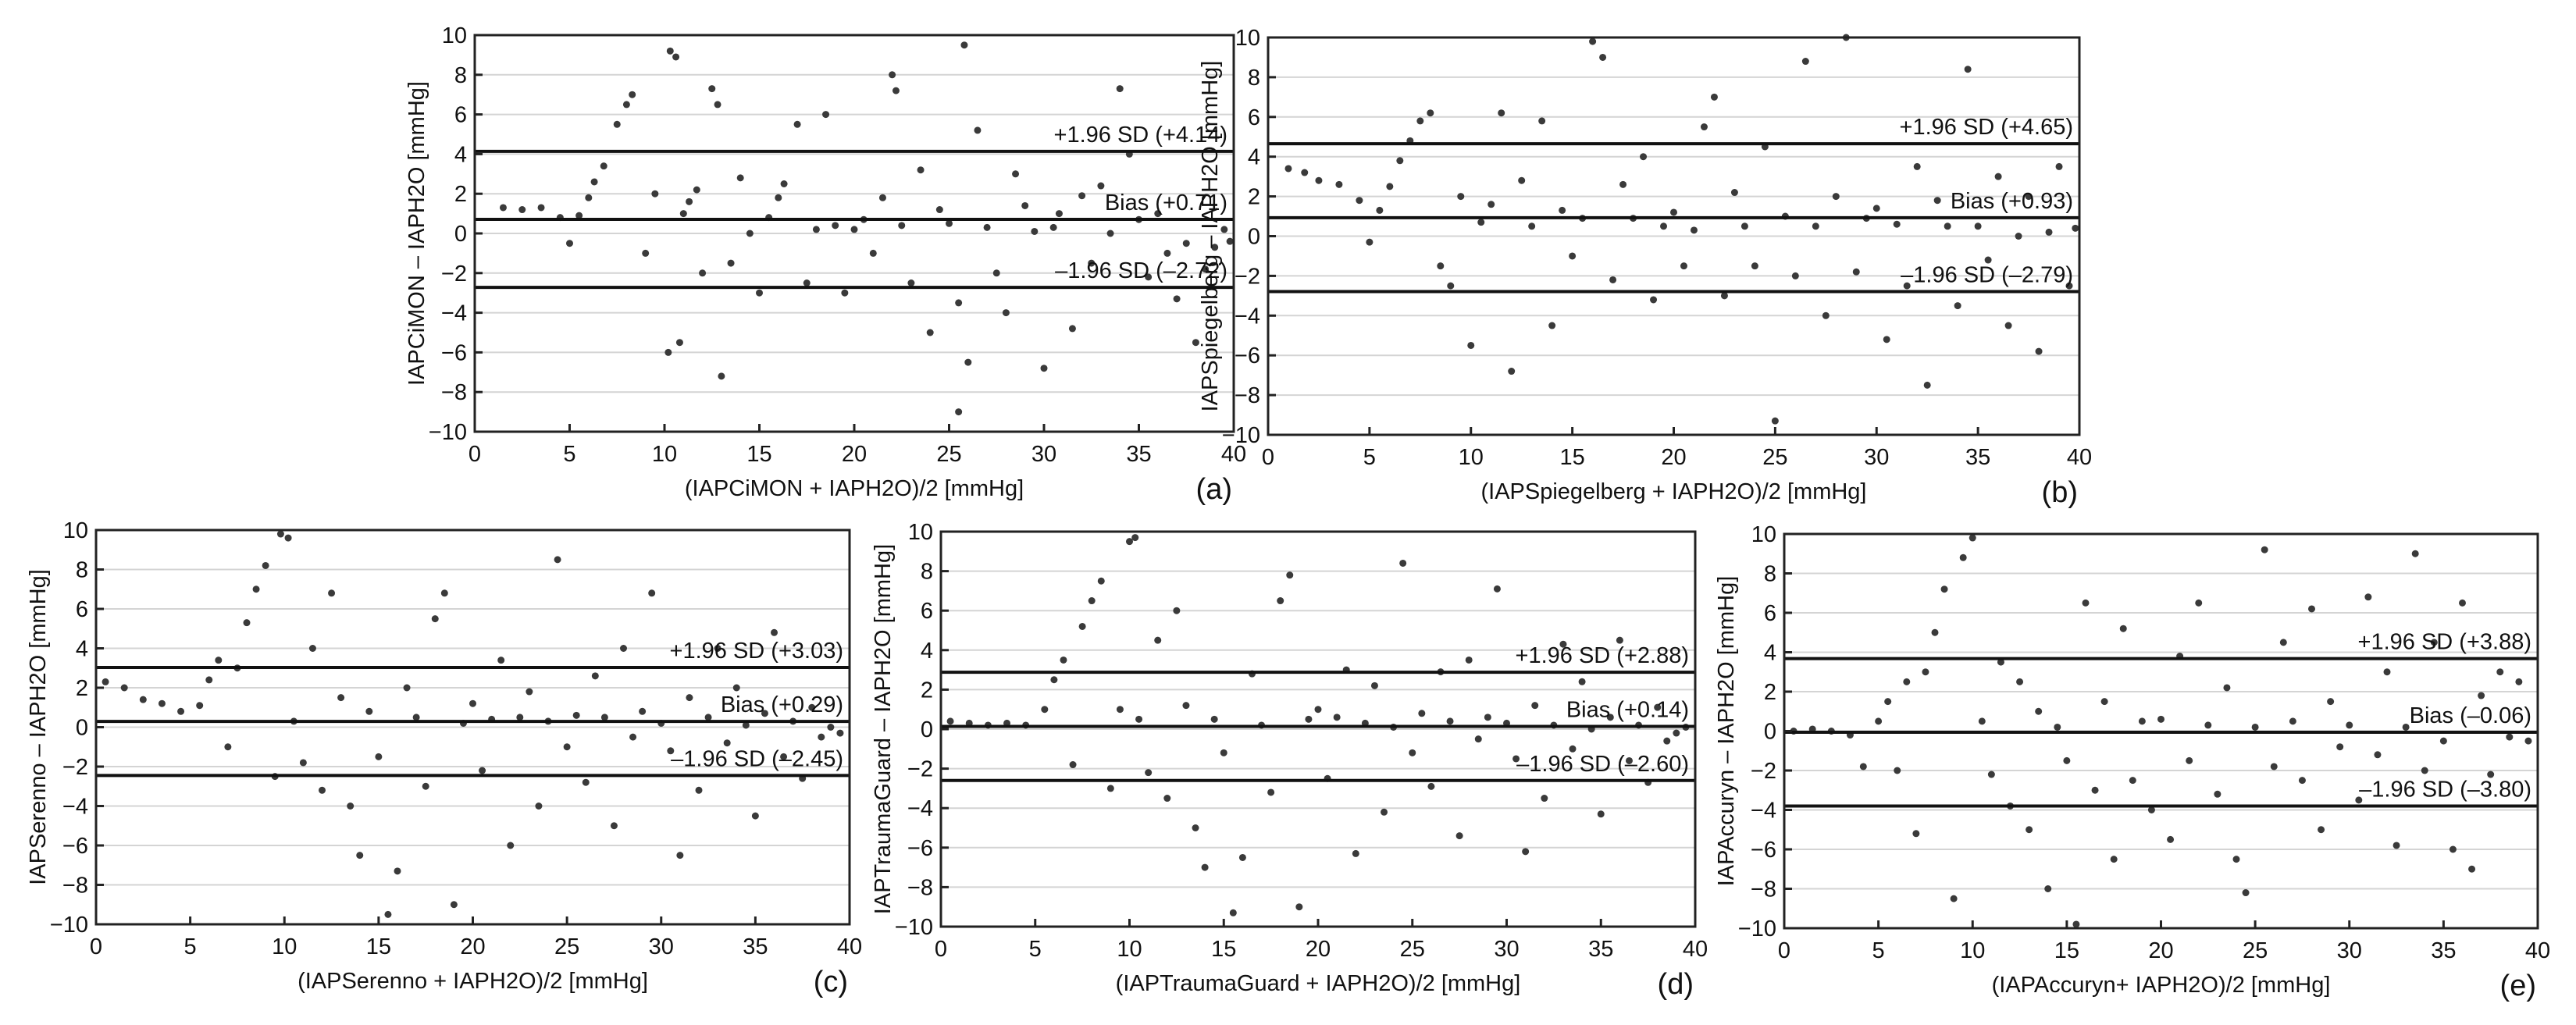  Describe the element at coordinates (454, 352) in the screenshot. I see `y-tick-label: −6` at that location.